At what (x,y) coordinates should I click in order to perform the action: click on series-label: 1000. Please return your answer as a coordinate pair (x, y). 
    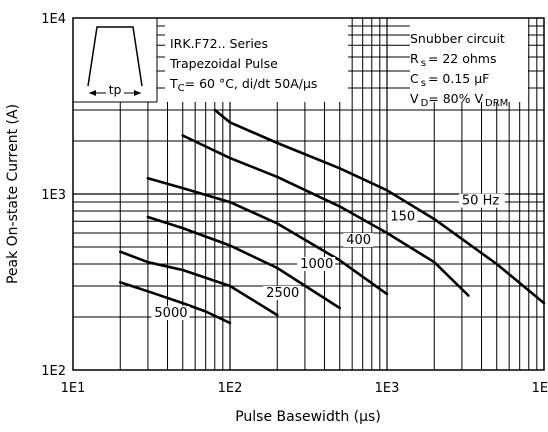
    Looking at the image, I should click on (316, 264).